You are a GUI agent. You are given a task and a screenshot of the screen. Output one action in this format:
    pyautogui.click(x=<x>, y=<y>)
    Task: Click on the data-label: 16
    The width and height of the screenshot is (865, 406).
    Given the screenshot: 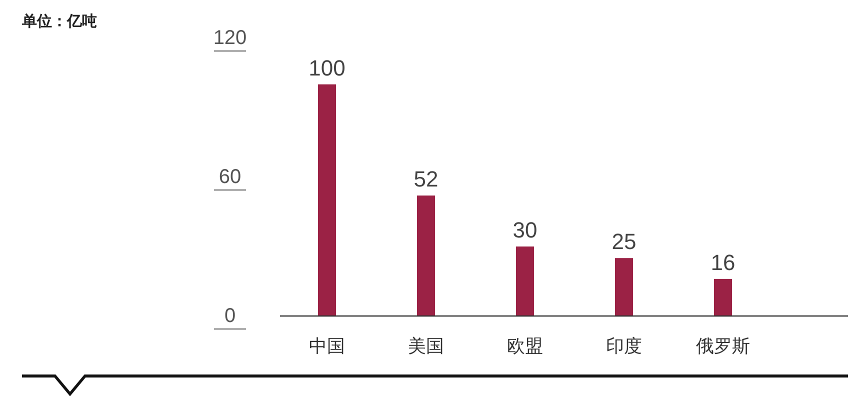 What is the action you would take?
    pyautogui.click(x=723, y=262)
    